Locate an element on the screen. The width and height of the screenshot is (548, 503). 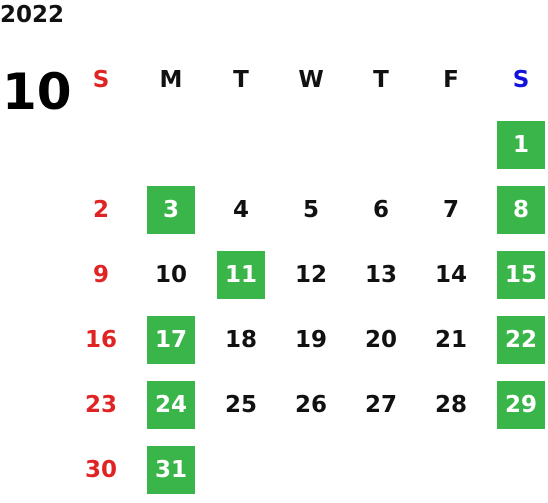
highlighted-day: 8 is located at coordinates (521, 210).